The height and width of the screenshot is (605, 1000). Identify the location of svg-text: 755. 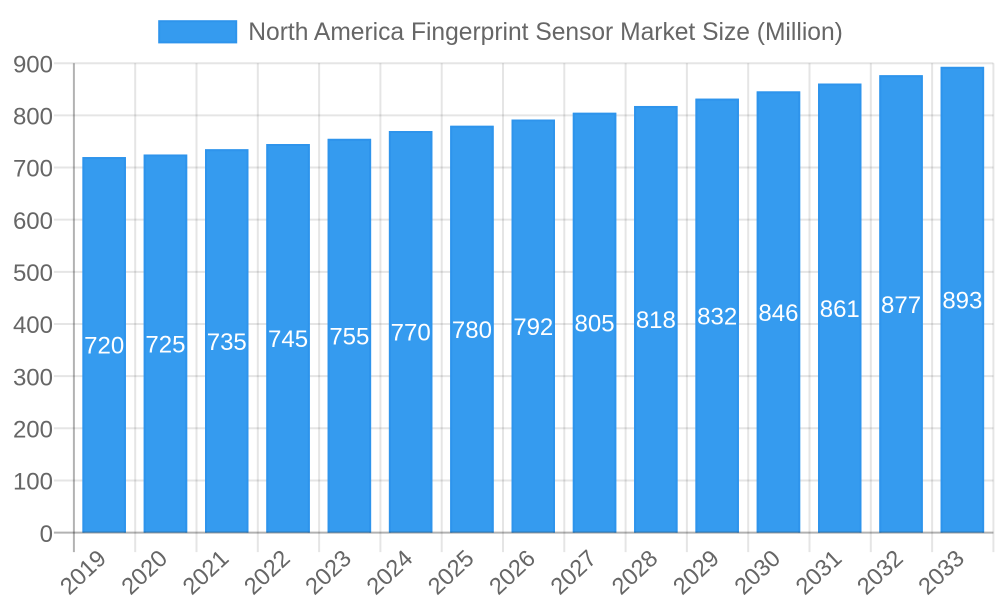
(349, 337).